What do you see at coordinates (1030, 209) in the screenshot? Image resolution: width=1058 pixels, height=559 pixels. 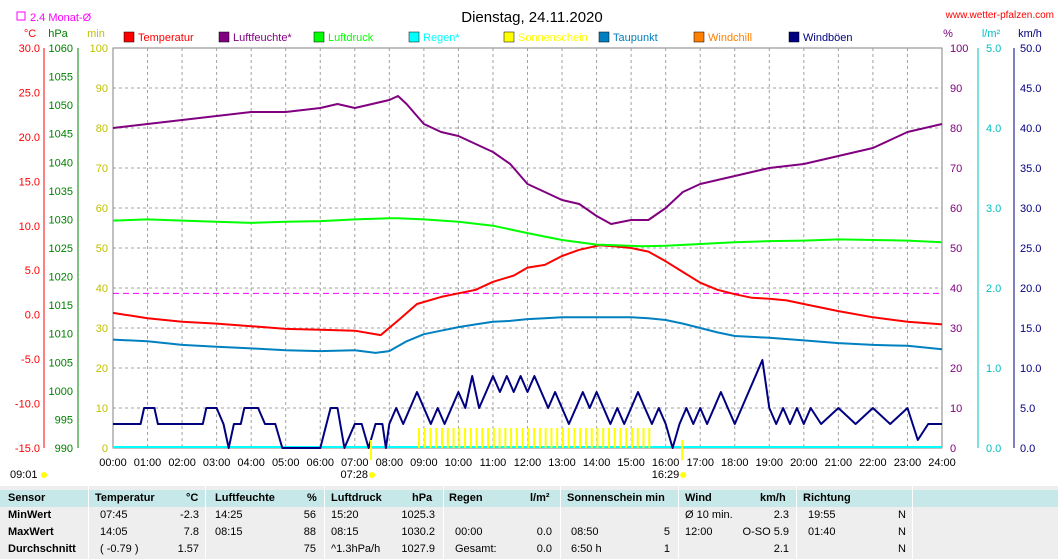 I see `y-tick-wind: 30.0` at bounding box center [1030, 209].